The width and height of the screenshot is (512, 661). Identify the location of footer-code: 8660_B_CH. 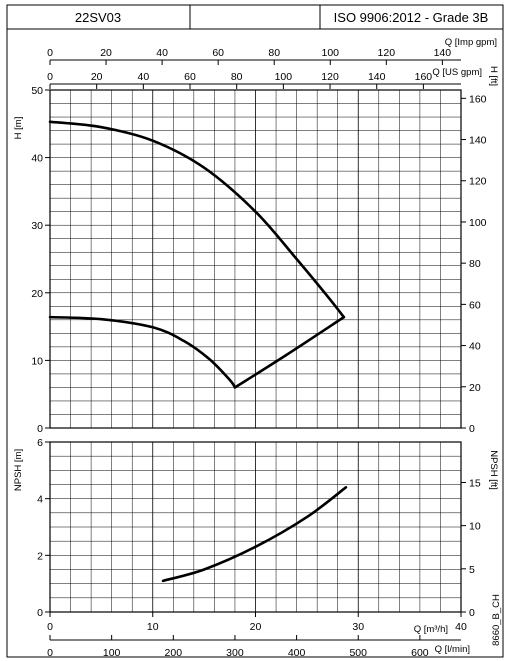
(496, 620).